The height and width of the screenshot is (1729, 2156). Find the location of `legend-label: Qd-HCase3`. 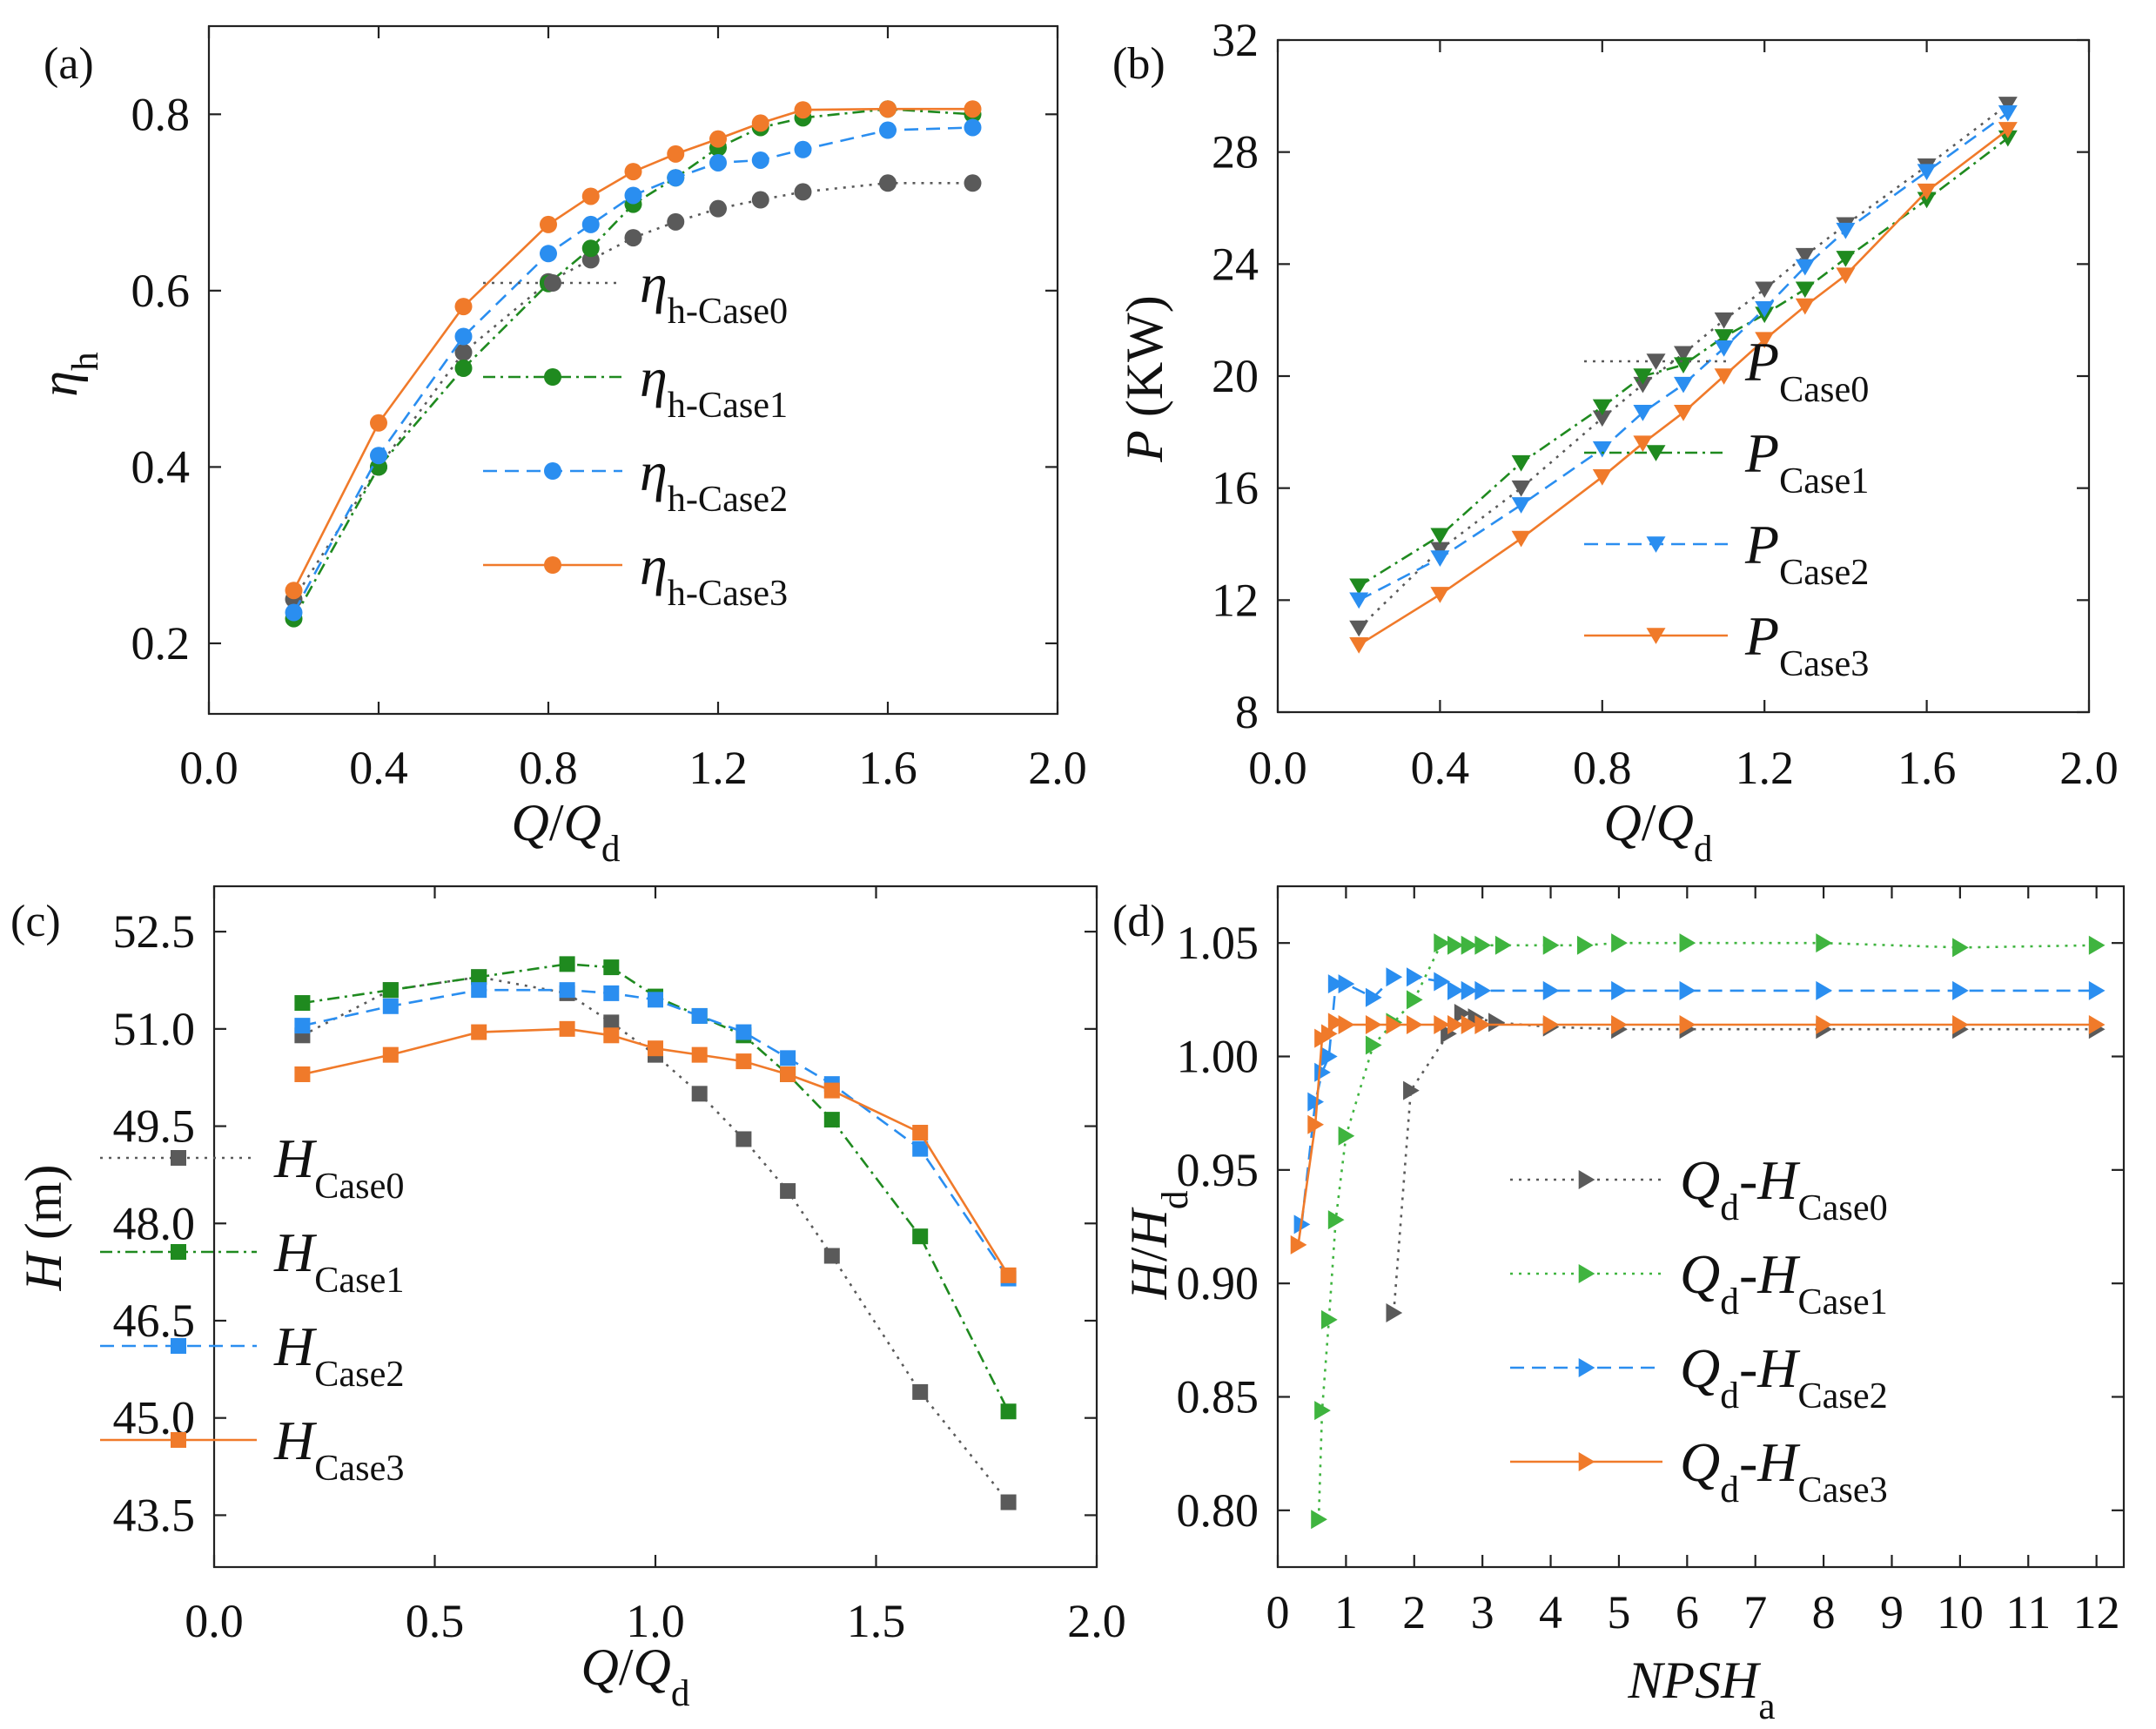

legend-label: Qd-HCase3 is located at coordinates (1784, 1470).